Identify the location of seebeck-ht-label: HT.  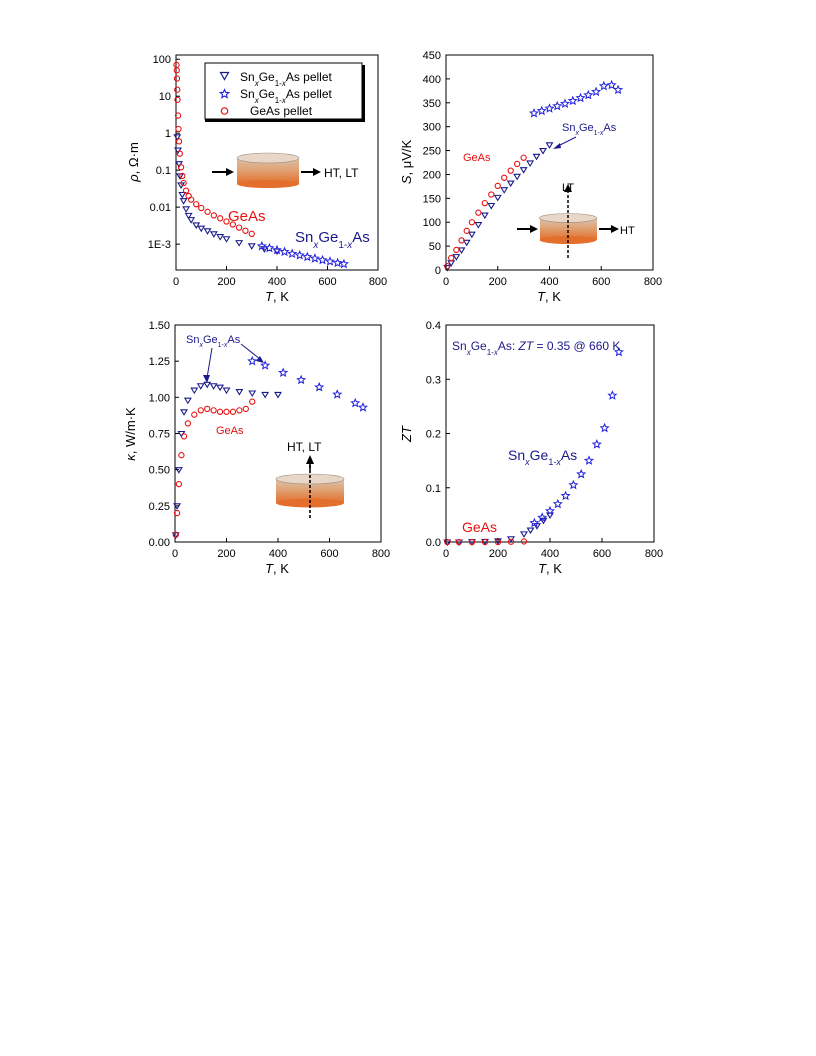
(627, 231).